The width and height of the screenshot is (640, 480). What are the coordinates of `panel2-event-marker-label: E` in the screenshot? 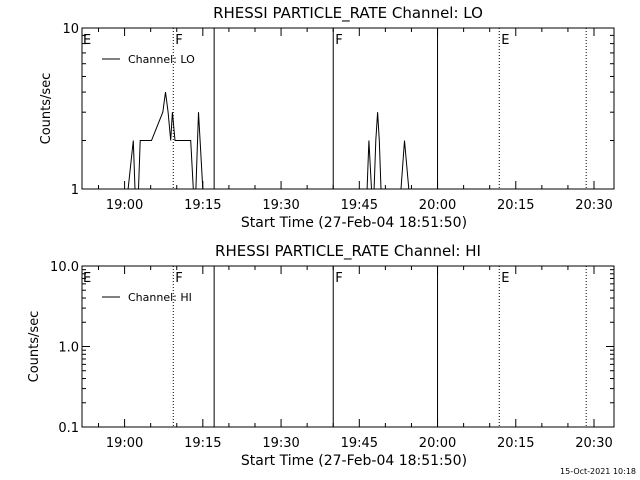 It's located at (505, 278).